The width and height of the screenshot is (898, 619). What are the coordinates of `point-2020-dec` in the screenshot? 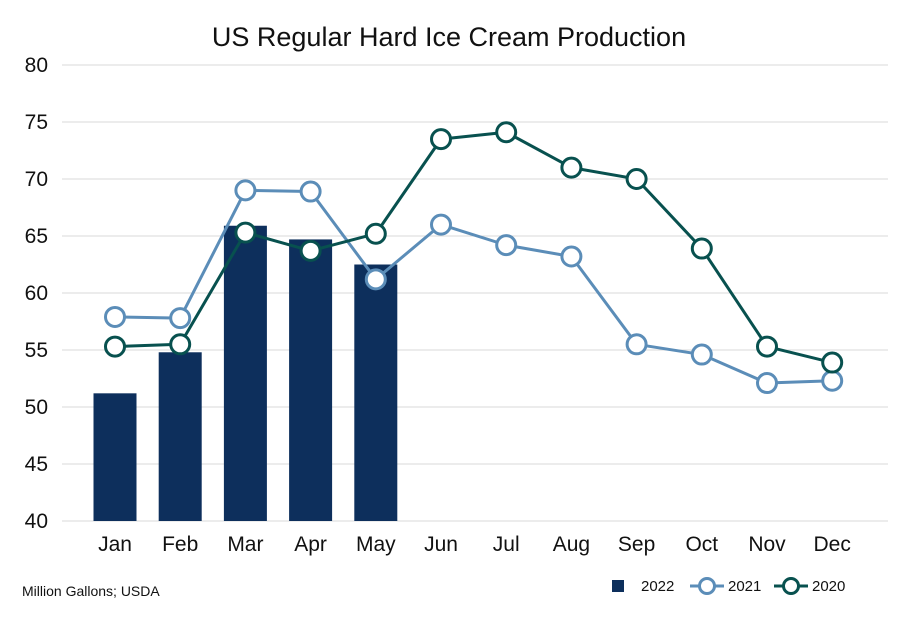 It's located at (832, 362).